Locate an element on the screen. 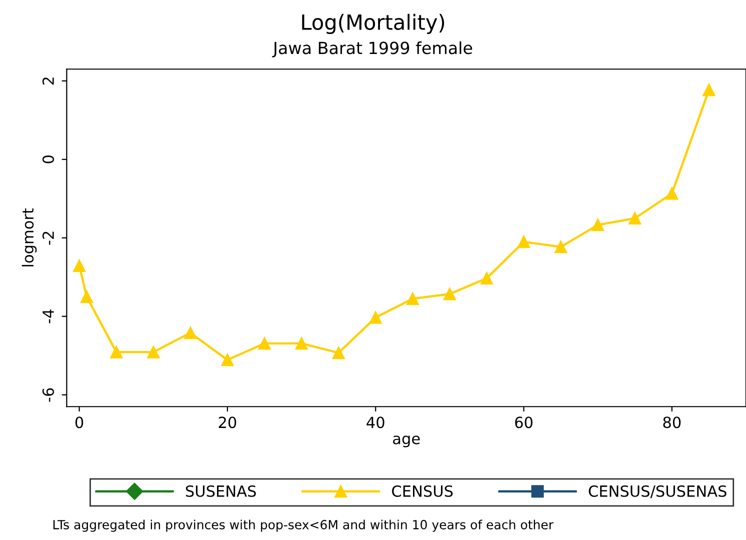 This screenshot has height=540, width=746. y-tick-label: 0 is located at coordinates (48, 160).